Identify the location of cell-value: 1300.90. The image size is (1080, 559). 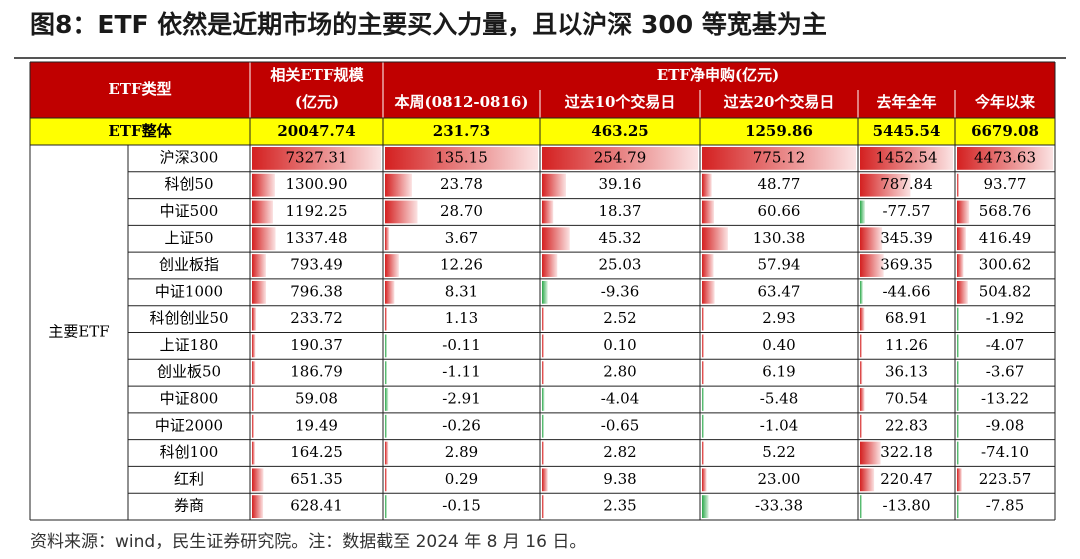
(316, 184).